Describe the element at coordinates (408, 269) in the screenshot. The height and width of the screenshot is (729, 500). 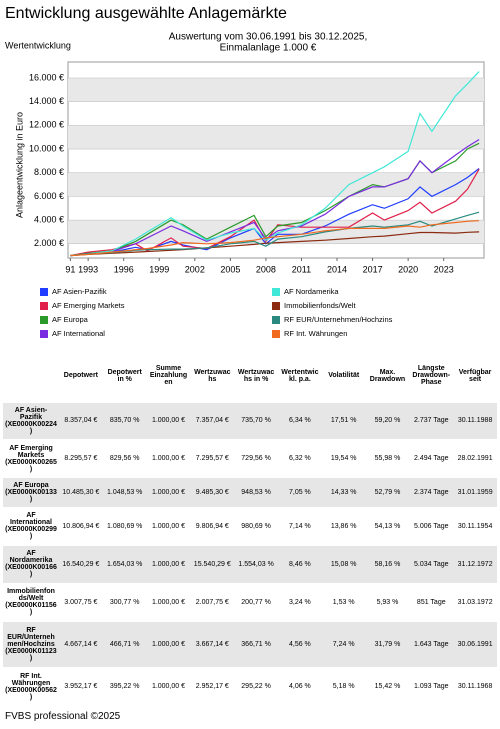
I see `x-tick-label: 2020` at that location.